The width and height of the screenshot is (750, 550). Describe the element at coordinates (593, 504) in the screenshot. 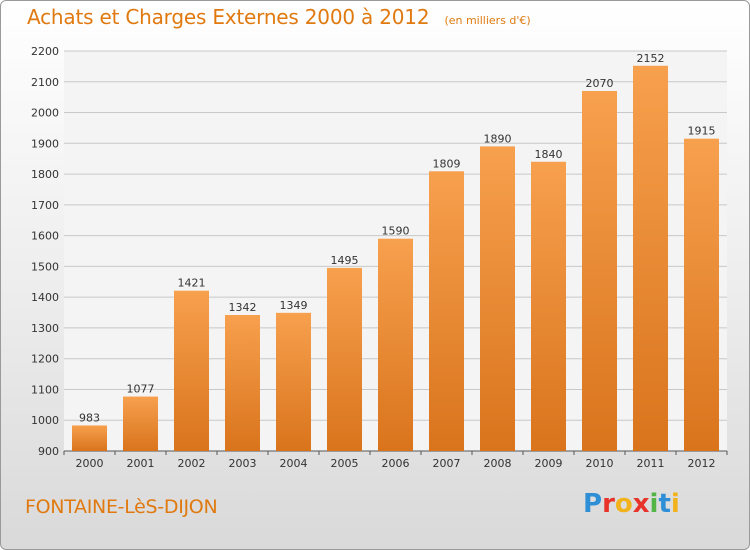

I see `logo-letter: P` at that location.